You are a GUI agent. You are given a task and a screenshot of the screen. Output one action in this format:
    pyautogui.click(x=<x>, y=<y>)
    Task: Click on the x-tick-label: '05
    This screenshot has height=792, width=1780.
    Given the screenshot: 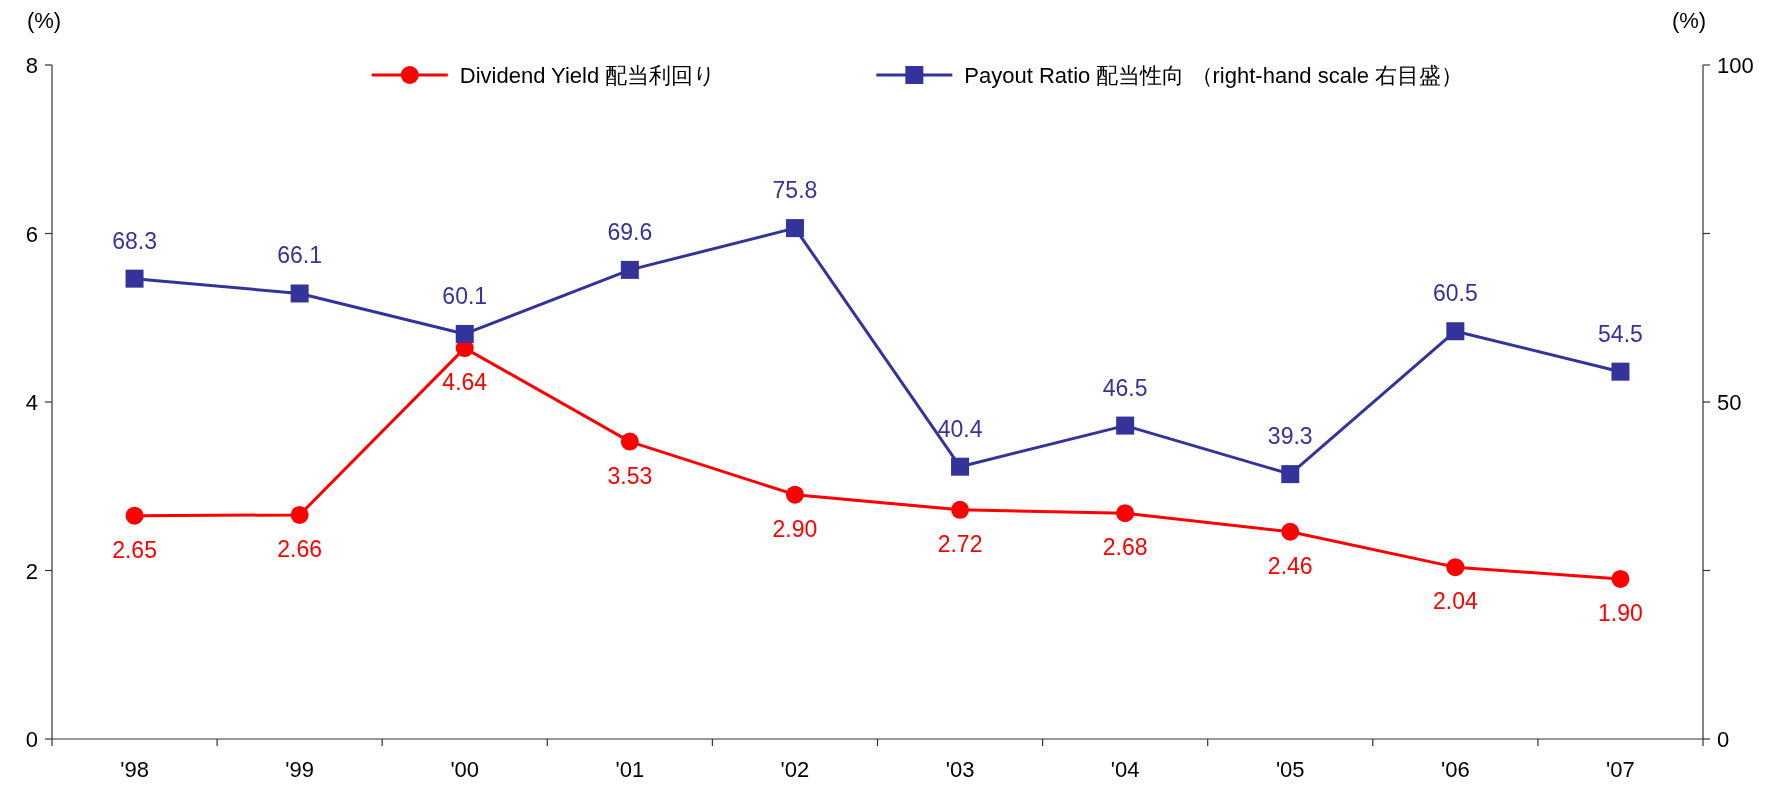 What is the action you would take?
    pyautogui.click(x=1290, y=769)
    